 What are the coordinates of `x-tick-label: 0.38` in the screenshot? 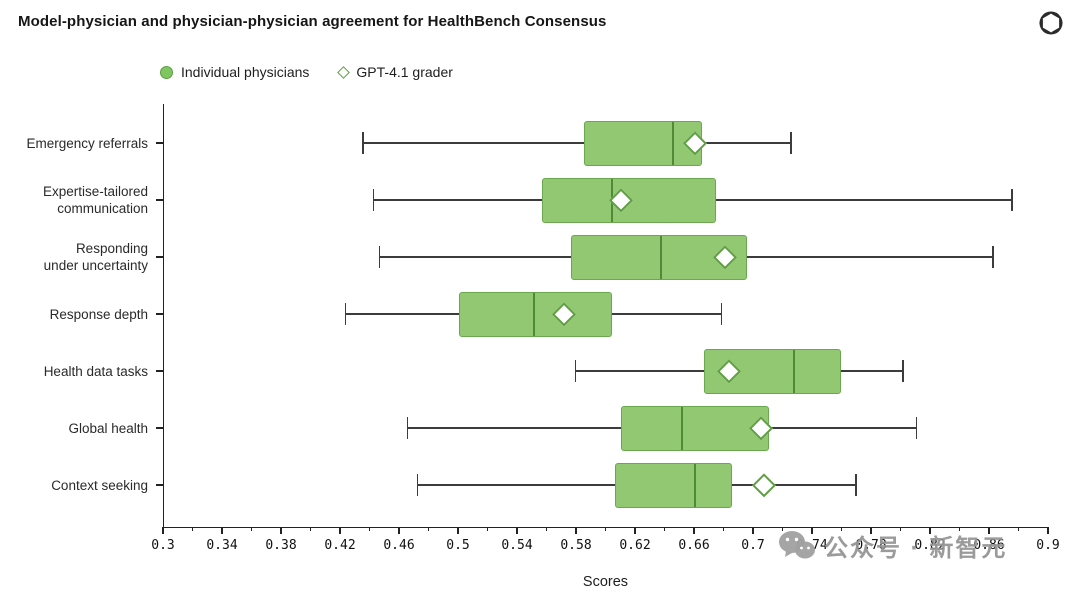 It's located at (281, 545).